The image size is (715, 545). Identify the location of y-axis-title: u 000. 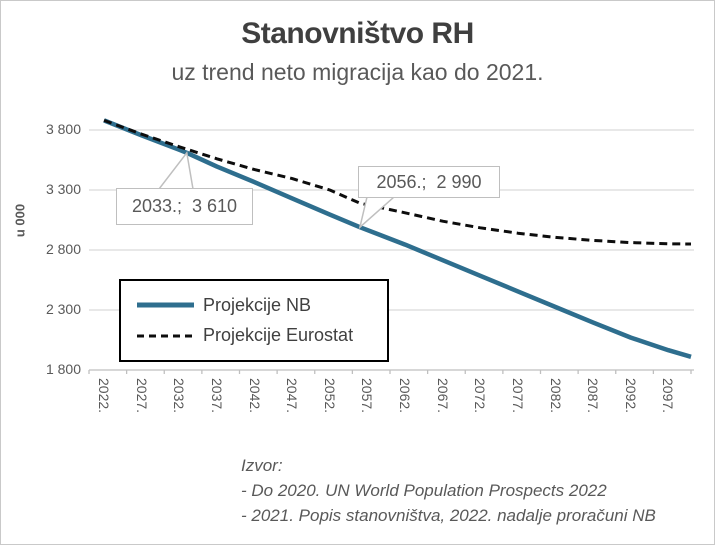
(20, 220).